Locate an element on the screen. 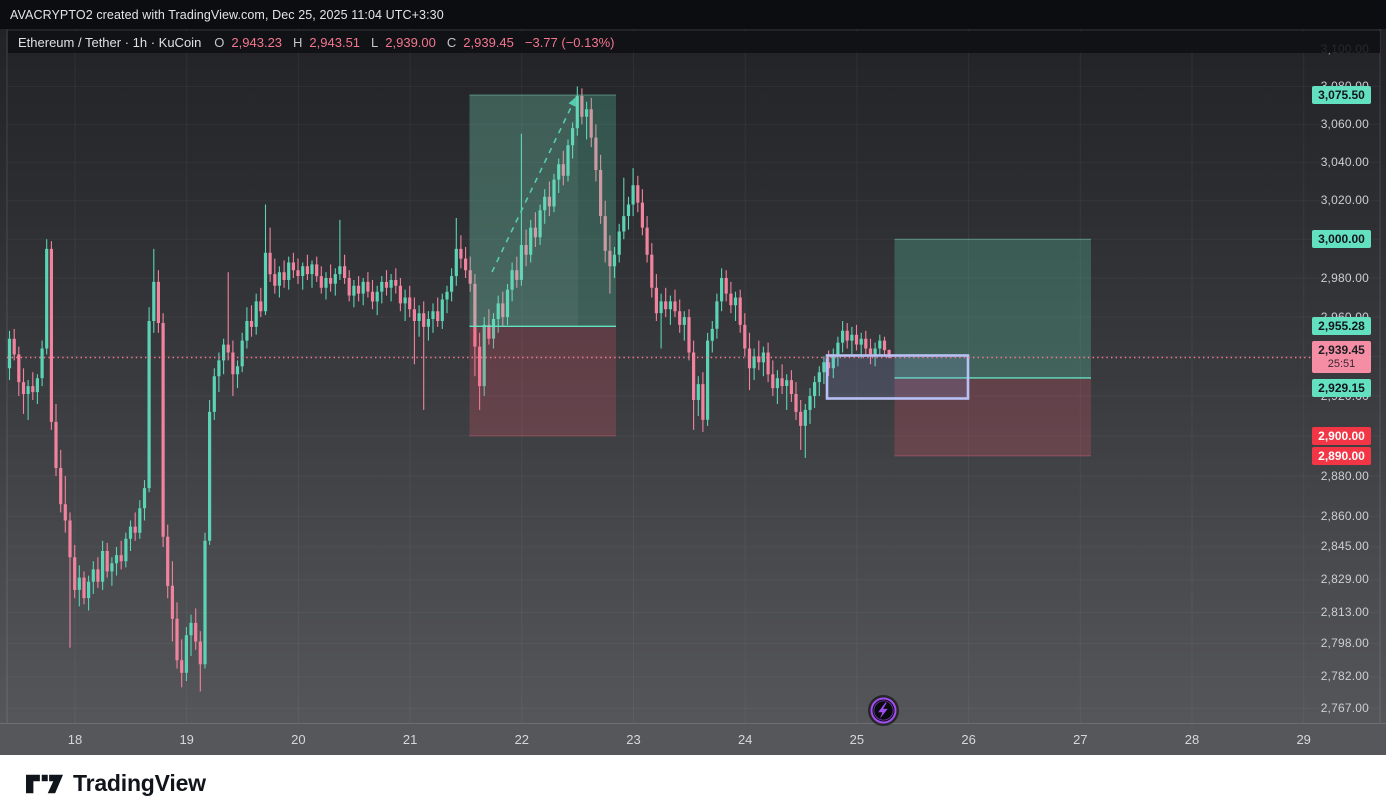 Image resolution: width=1386 pixels, height=812 pixels. date-label-28: 28 is located at coordinates (1192, 739).